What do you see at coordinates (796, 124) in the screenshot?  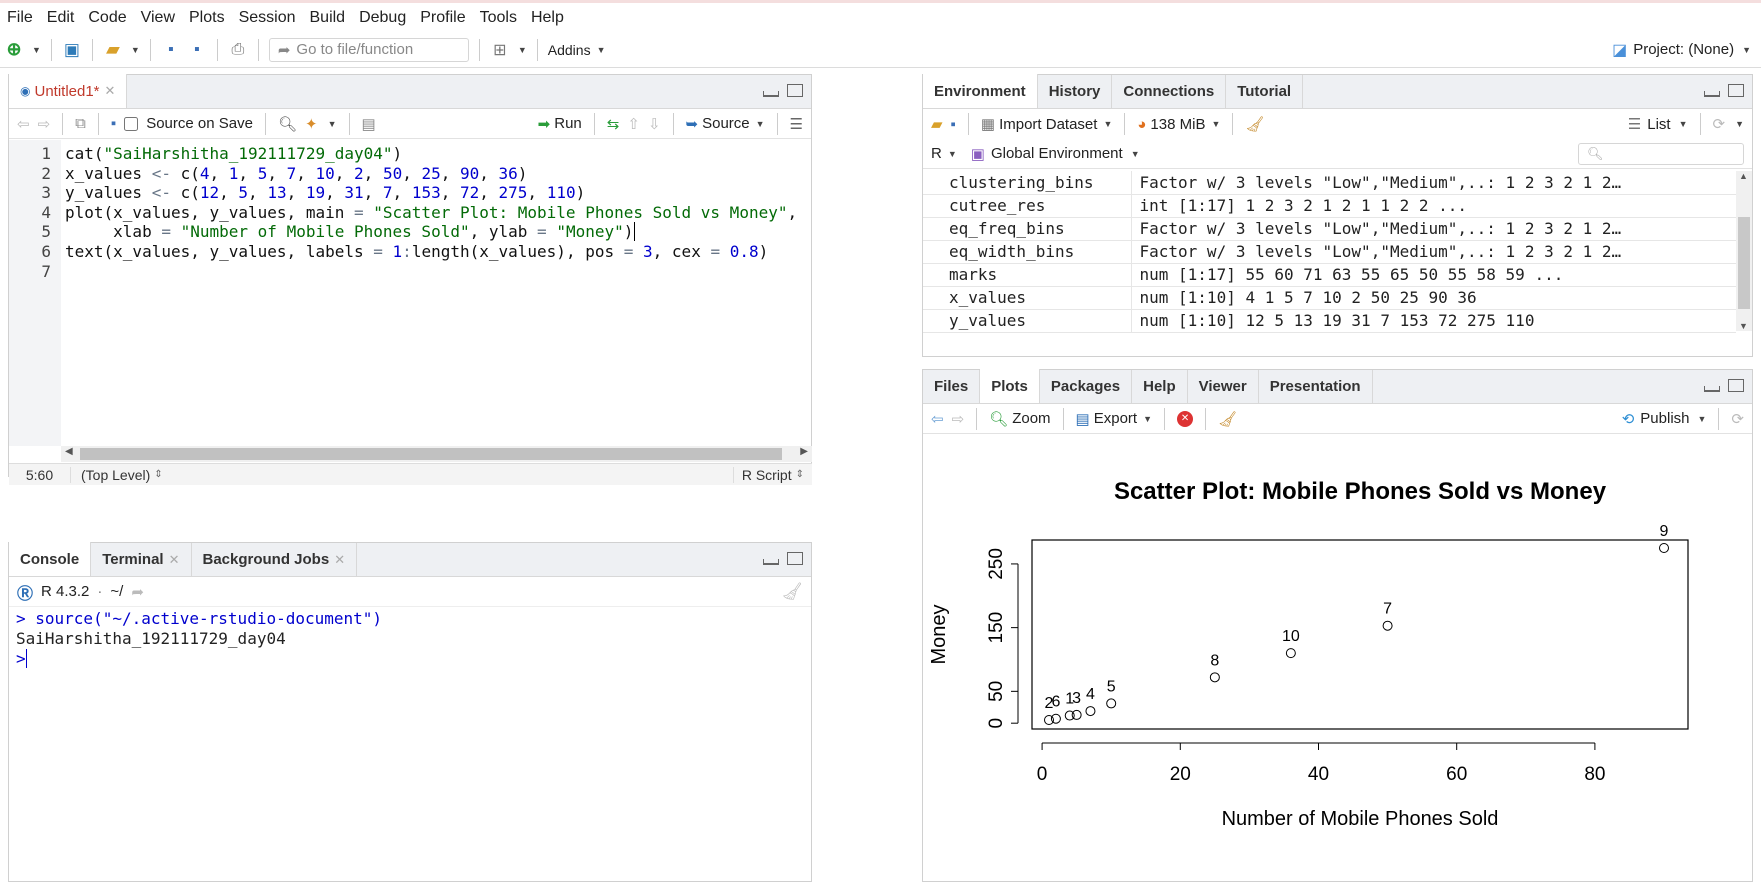 I see `outline-icon: ☰` at bounding box center [796, 124].